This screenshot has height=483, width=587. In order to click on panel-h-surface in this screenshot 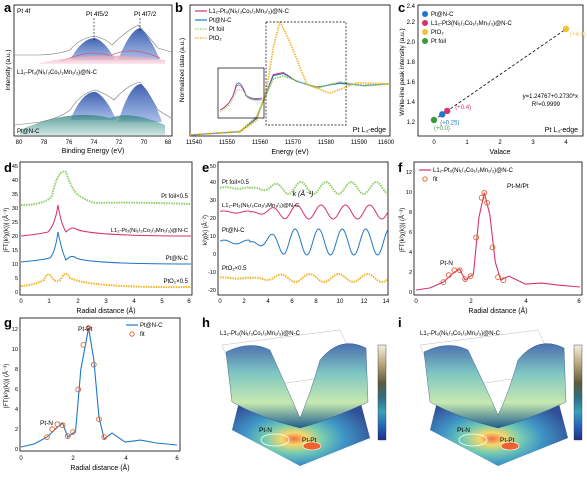, I will do `click(297, 386)`.